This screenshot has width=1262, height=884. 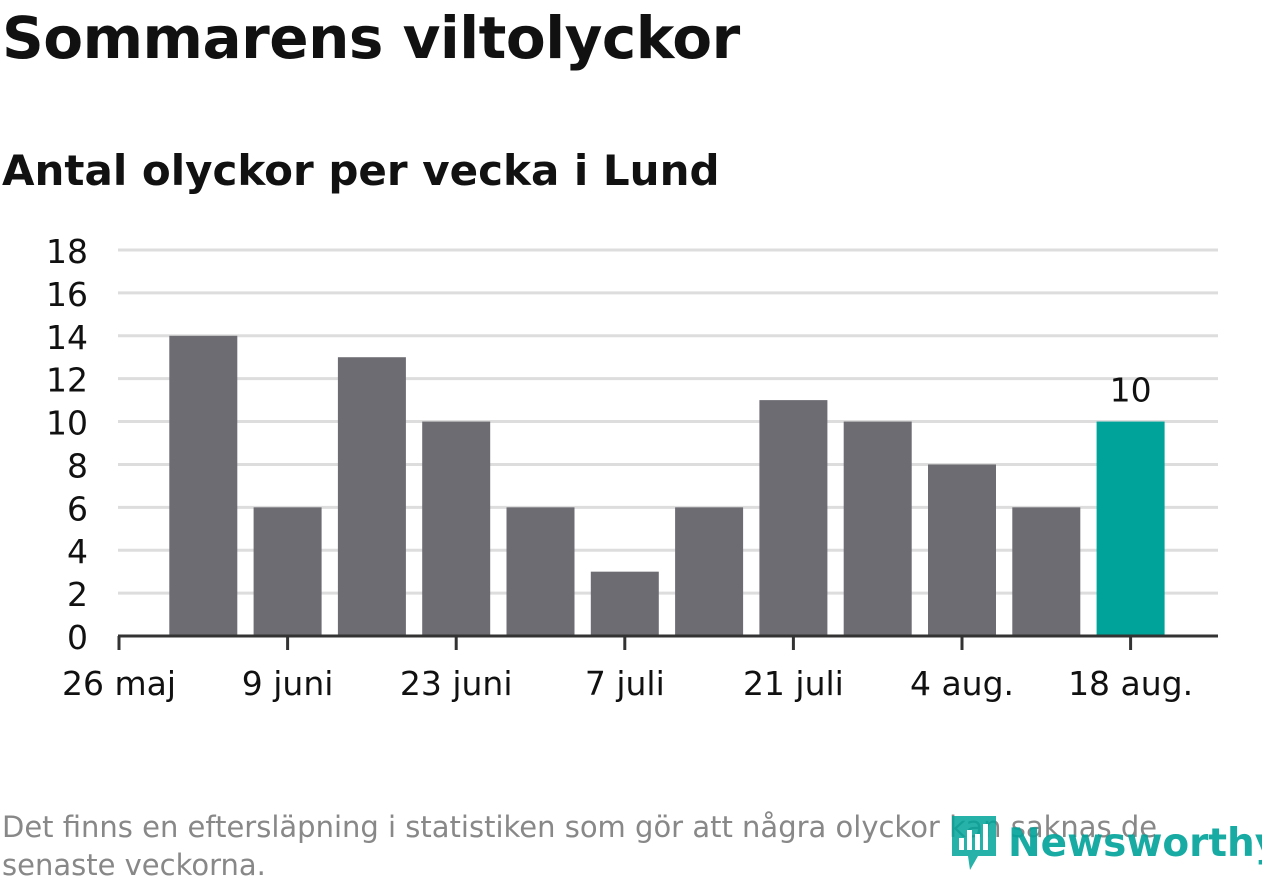 I want to click on x-tick-label: 7 juli, so click(x=625, y=683).